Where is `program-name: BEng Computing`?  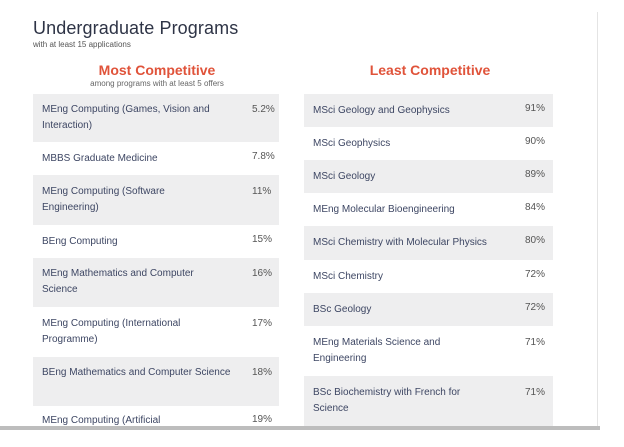 program-name: BEng Computing is located at coordinates (80, 241).